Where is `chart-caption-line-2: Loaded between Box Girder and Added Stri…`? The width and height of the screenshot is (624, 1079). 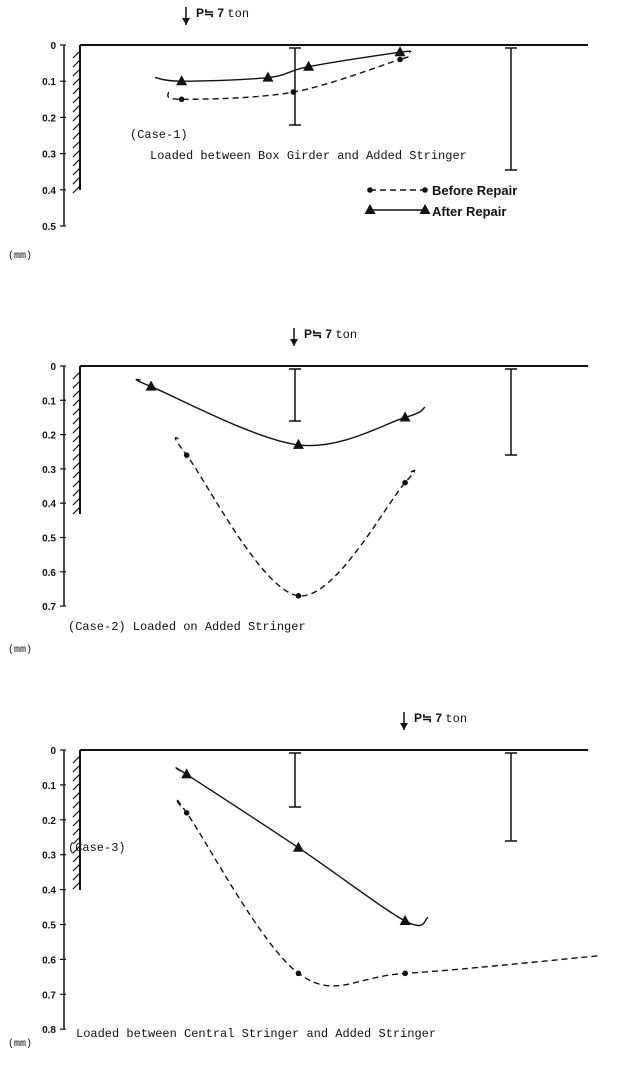
chart-caption-line-2: Loaded between Box Girder and Added Stri… is located at coordinates (308, 156).